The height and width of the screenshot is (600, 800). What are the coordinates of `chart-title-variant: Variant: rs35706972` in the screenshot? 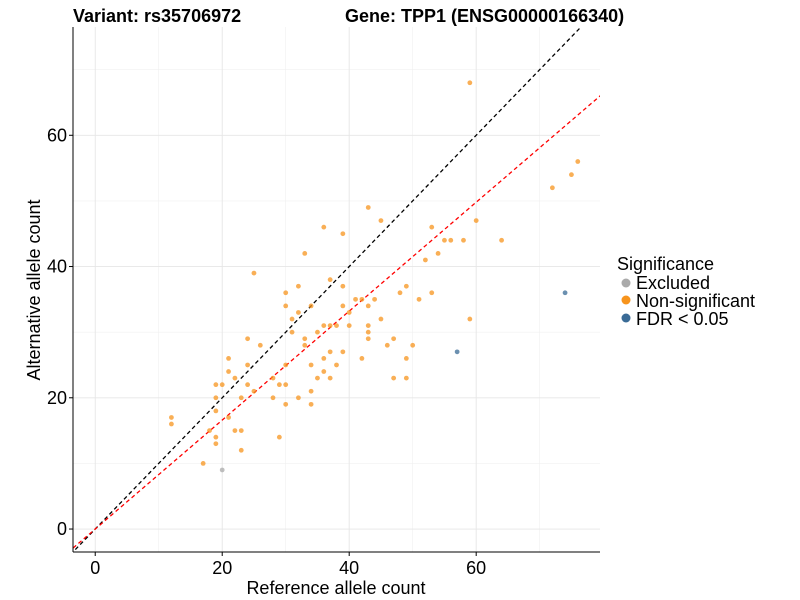 It's located at (157, 16).